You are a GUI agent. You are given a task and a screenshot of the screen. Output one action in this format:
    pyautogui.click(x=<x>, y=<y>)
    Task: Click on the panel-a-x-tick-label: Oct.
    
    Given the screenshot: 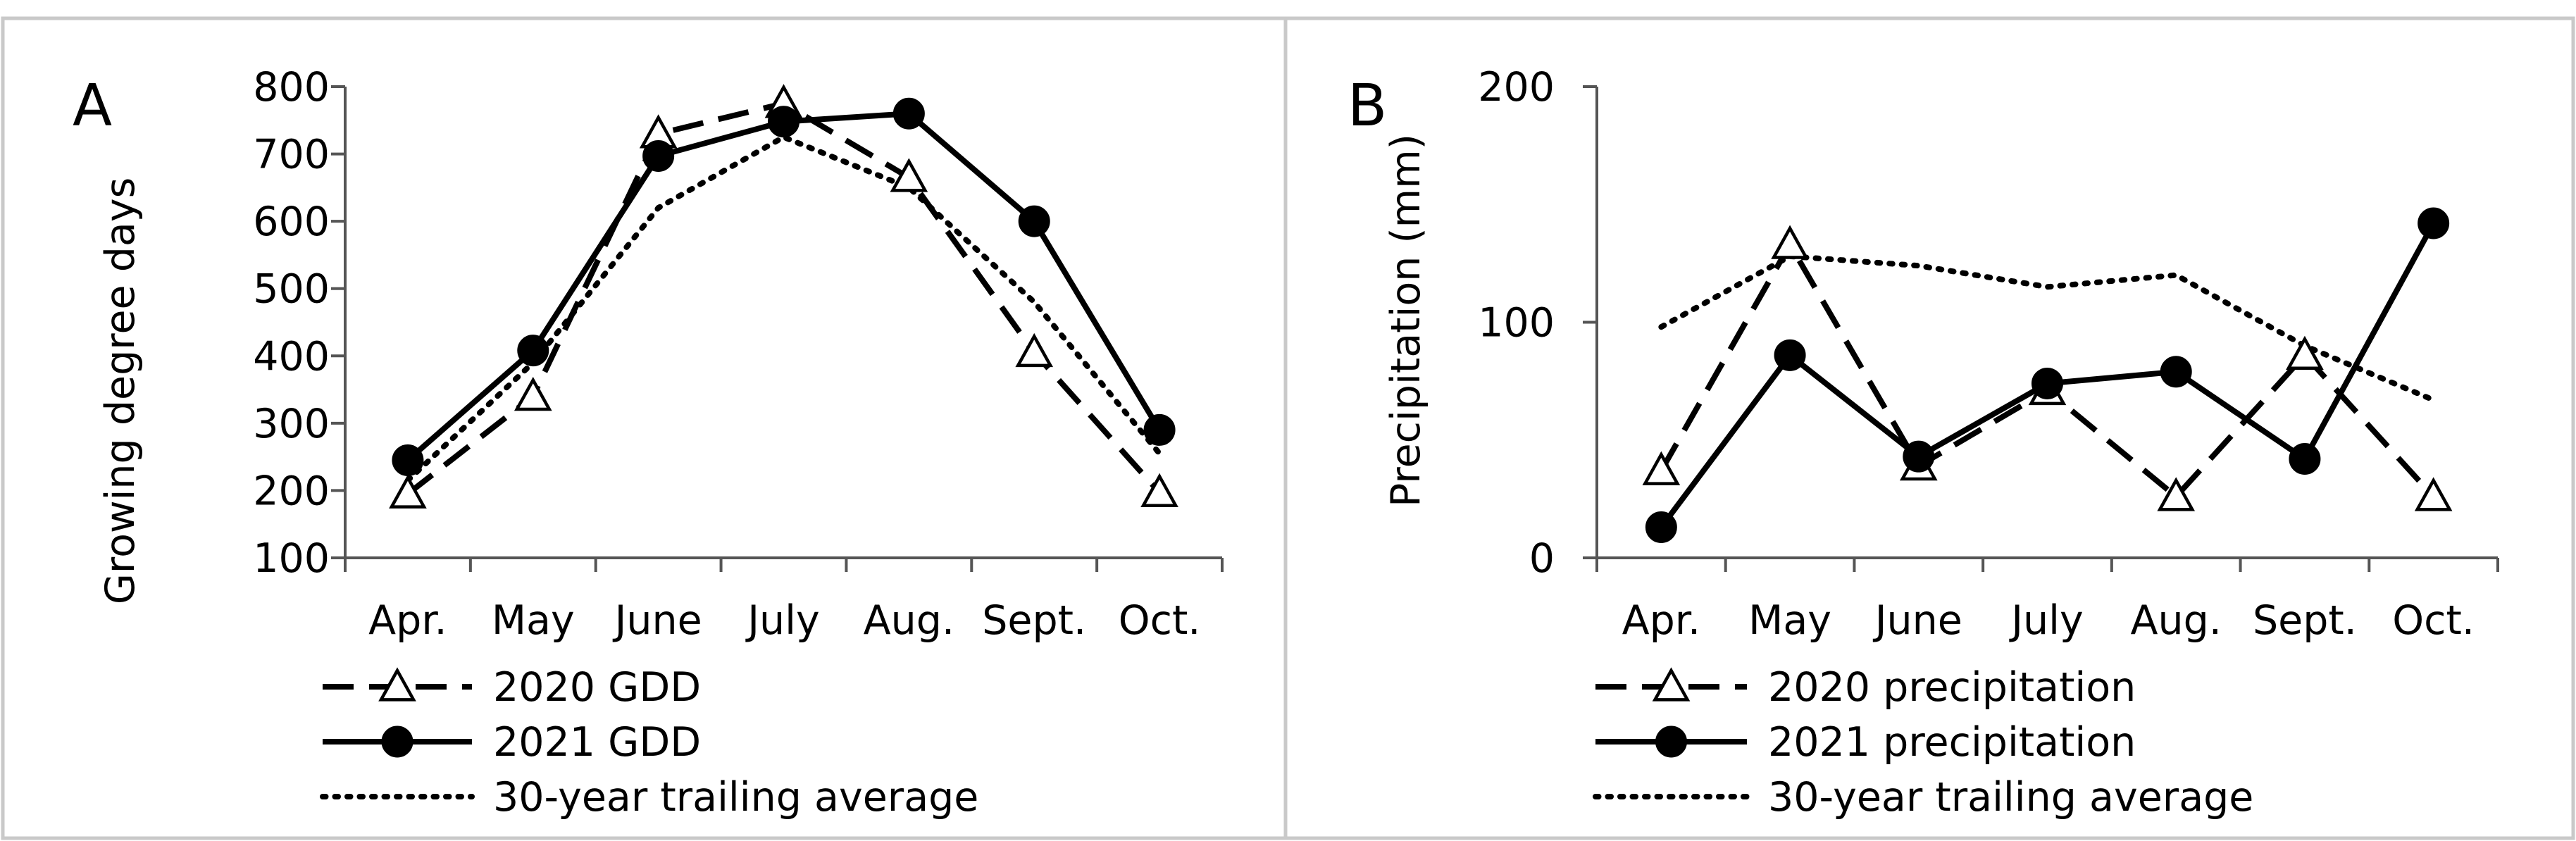 What is the action you would take?
    pyautogui.click(x=1160, y=620)
    